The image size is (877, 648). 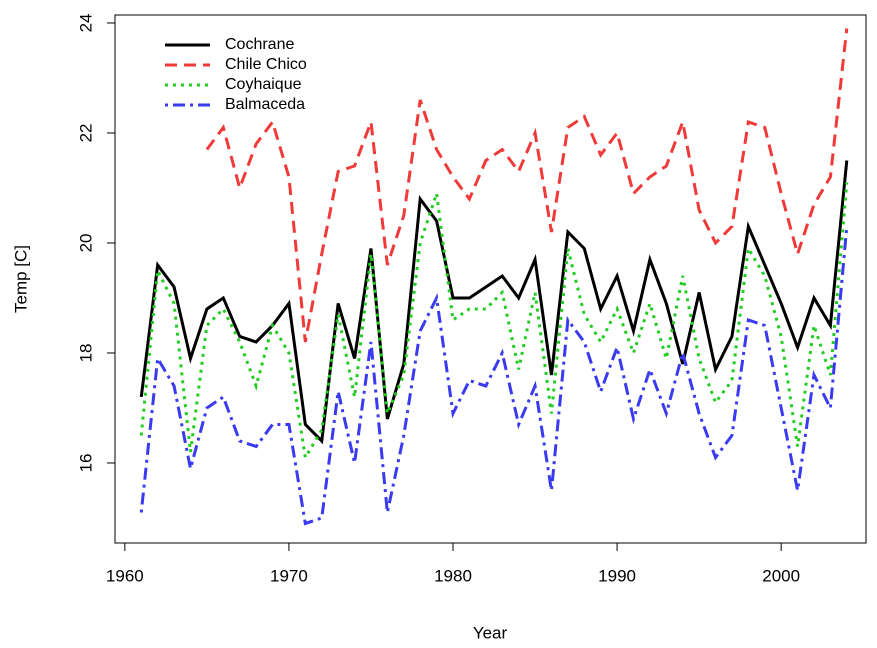 What do you see at coordinates (236, 74) in the screenshot?
I see `legend: Cochrane Chile Chico Coyhaique Balmaceda` at bounding box center [236, 74].